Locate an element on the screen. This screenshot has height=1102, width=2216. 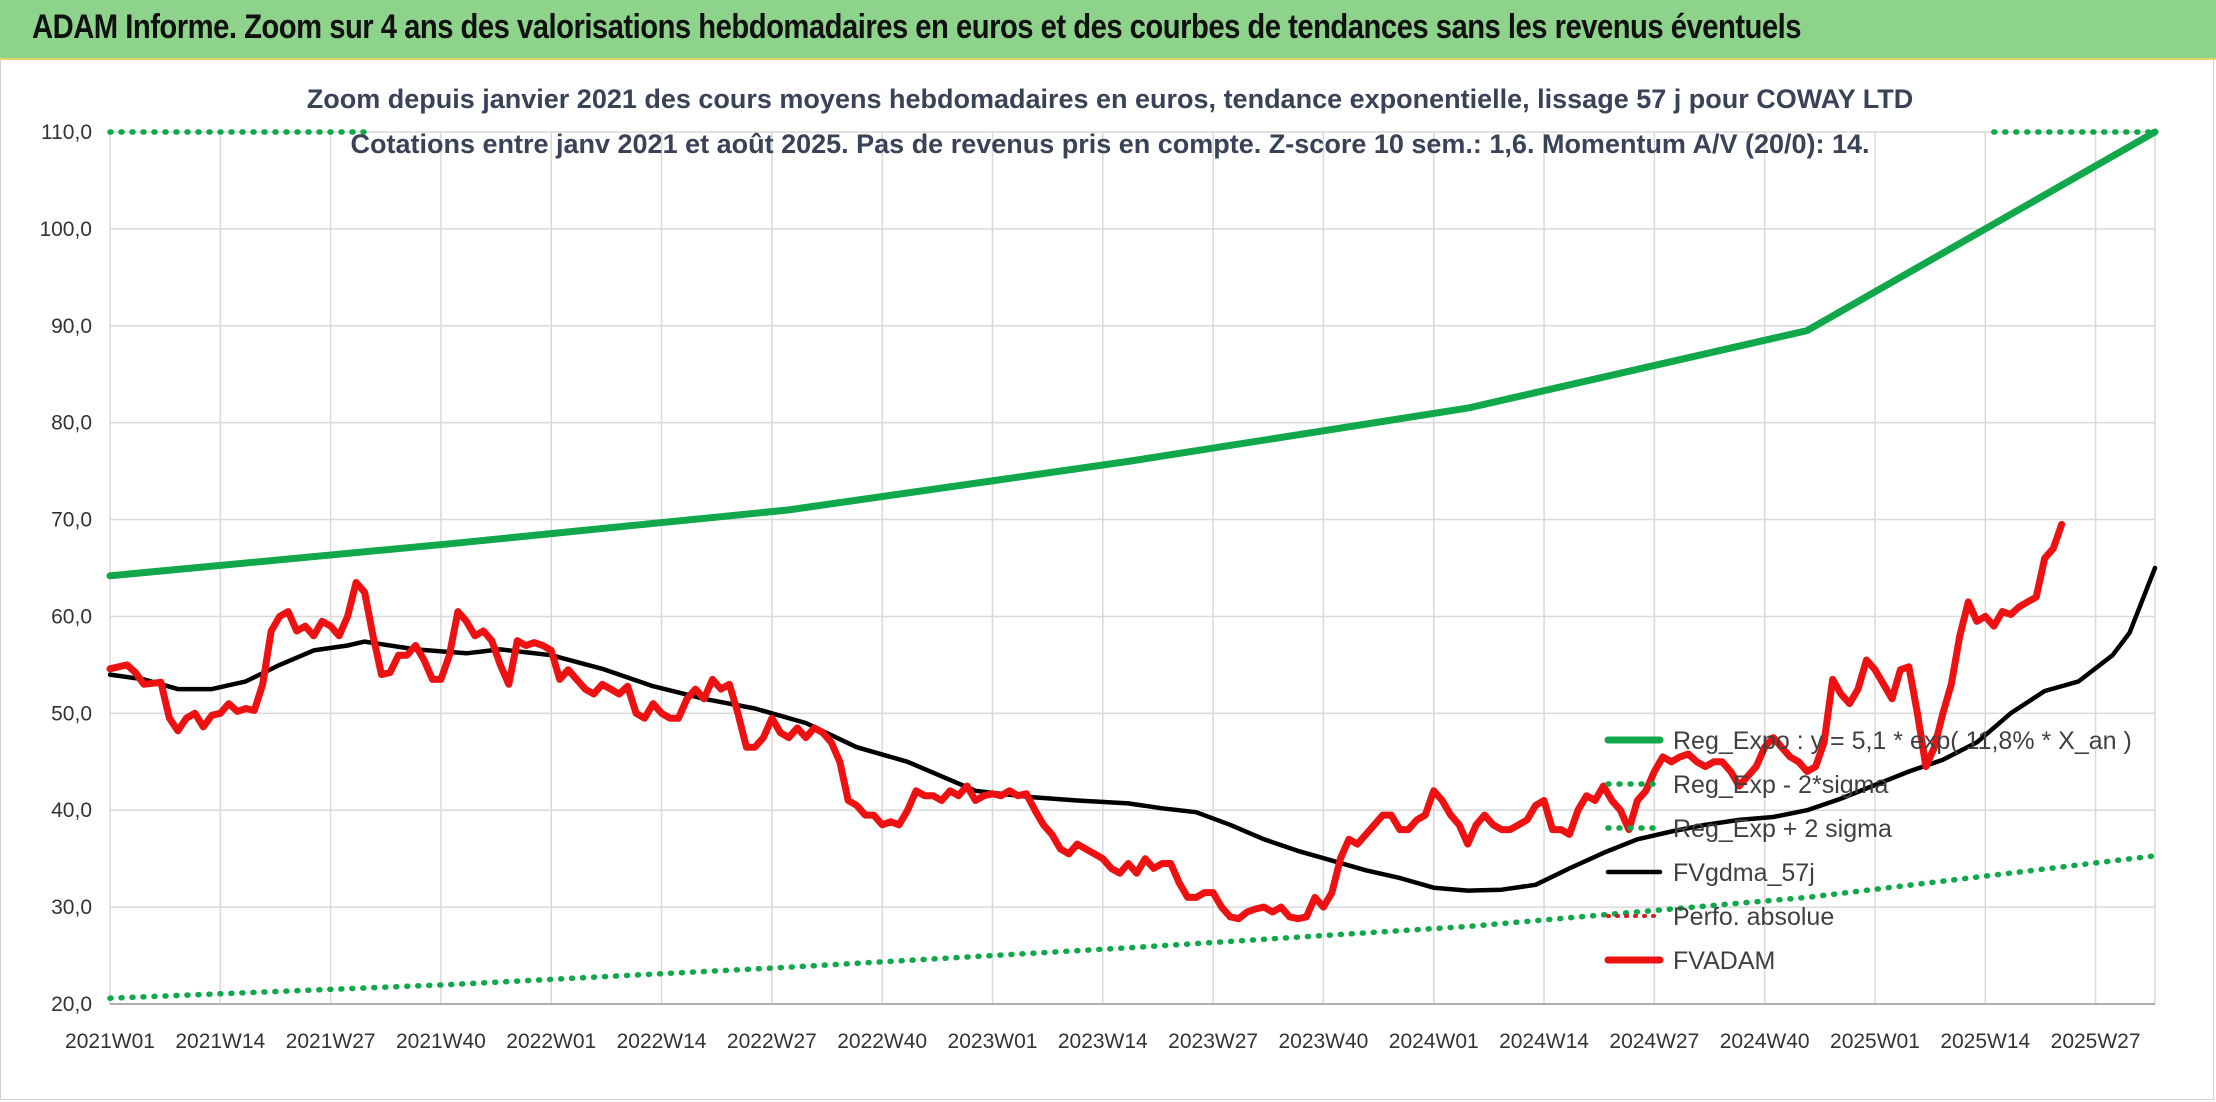
x-tick-label: 2023W40 is located at coordinates (1323, 1041).